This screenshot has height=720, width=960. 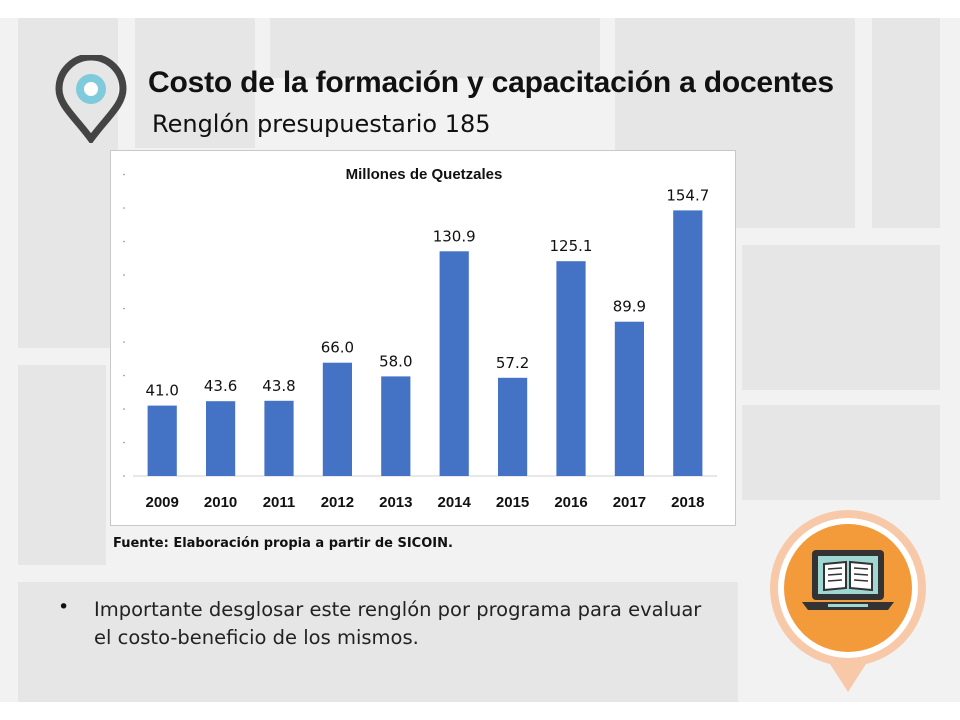 What do you see at coordinates (162, 502) in the screenshot?
I see `x-tick-label-2009: 2009` at bounding box center [162, 502].